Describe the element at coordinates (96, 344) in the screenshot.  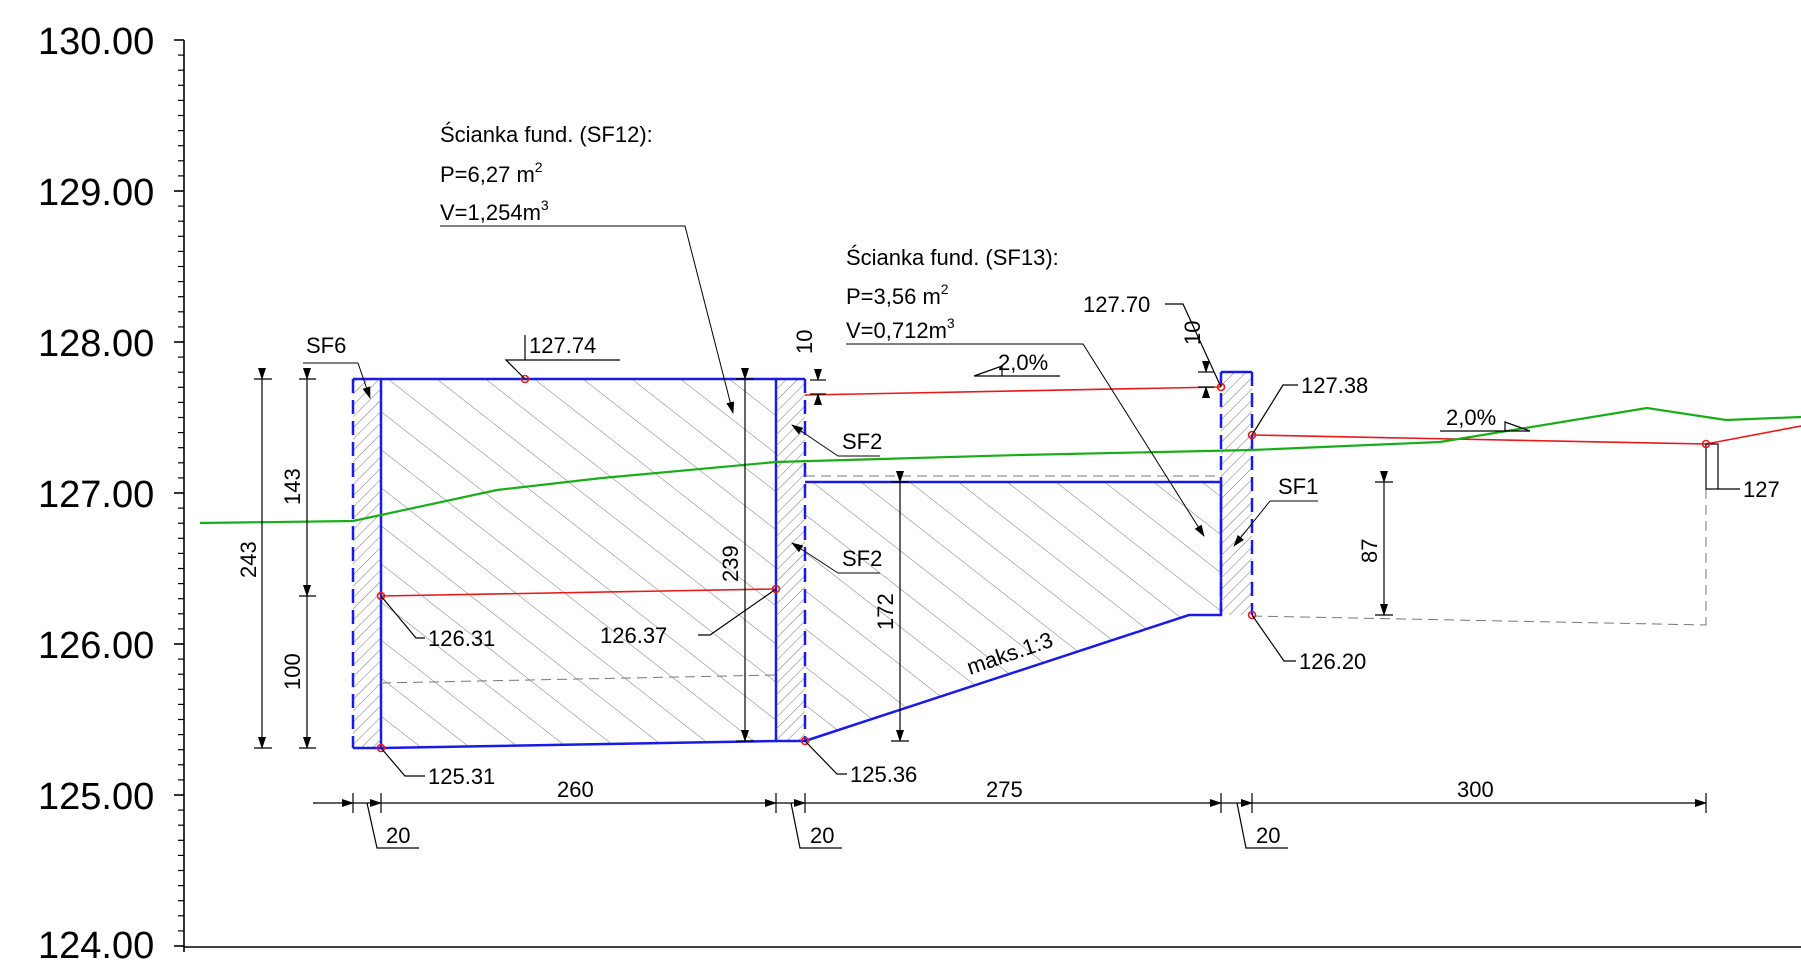
I see `tick-label-128: 128.00` at that location.